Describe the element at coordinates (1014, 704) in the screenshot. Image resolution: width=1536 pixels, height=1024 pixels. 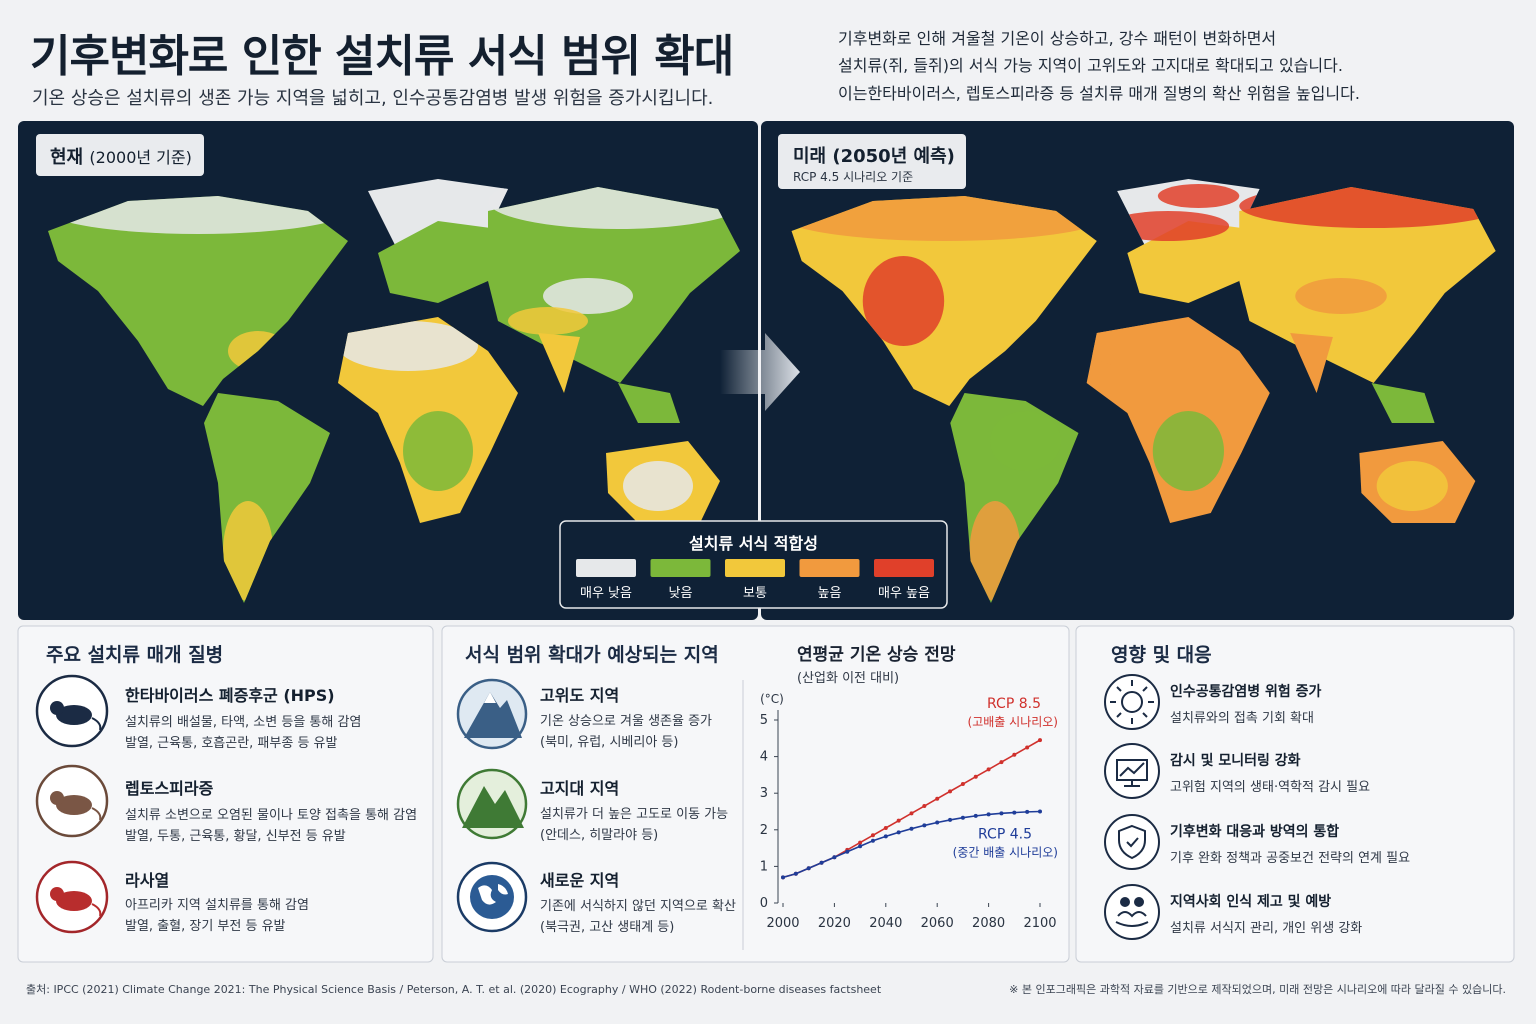
I see `series-label: RCP 8.5` at that location.